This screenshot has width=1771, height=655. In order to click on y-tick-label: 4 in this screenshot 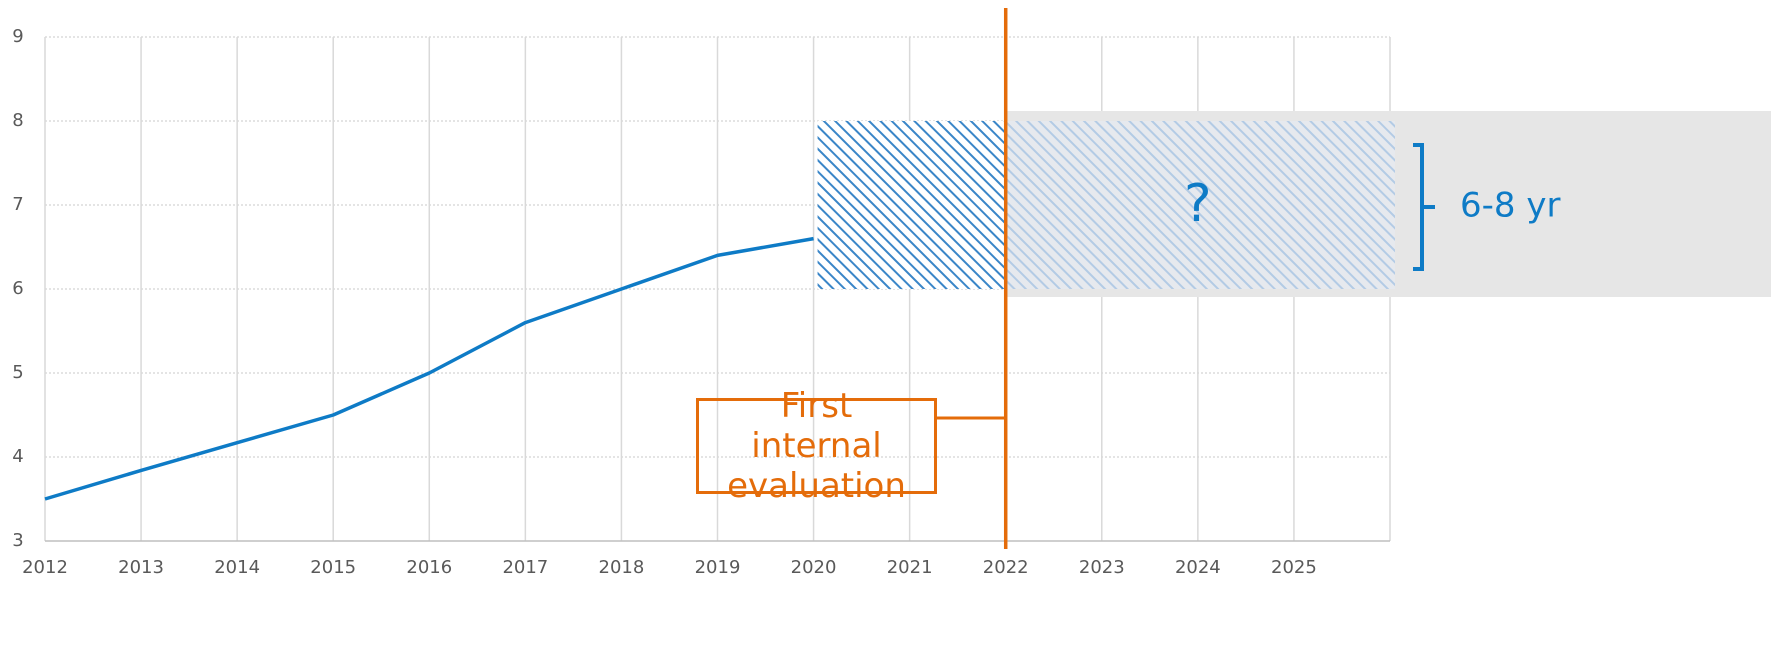, I will do `click(17, 456)`.